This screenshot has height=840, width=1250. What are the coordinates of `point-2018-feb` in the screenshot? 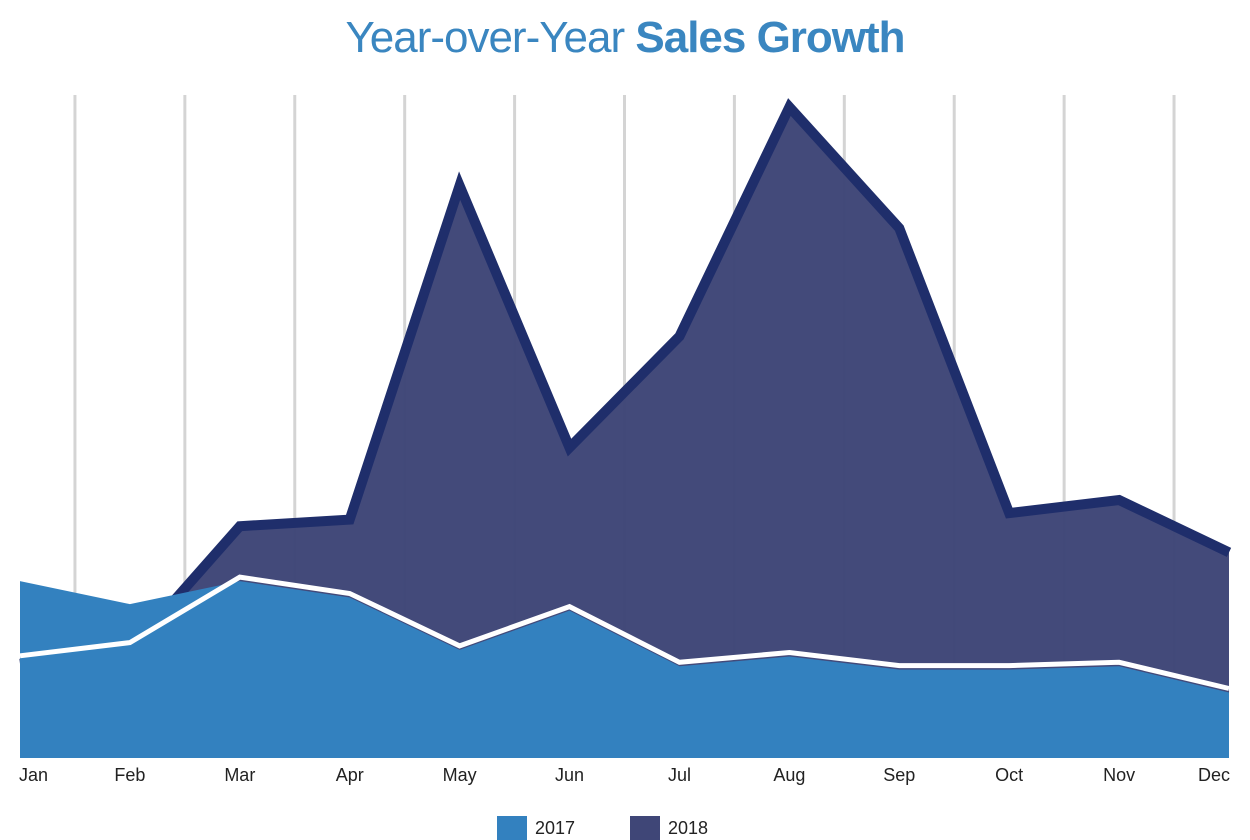 It's located at (130, 647).